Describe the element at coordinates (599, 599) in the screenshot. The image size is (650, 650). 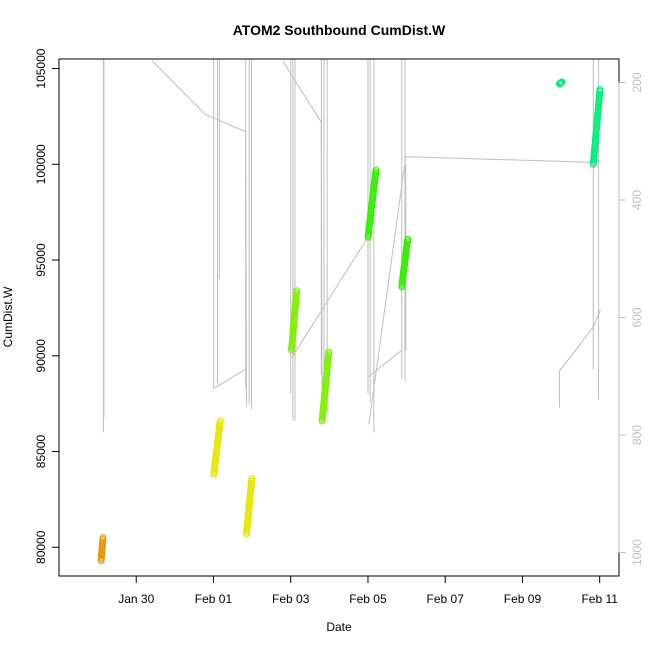
I see `x-tick-label: Feb 11` at that location.